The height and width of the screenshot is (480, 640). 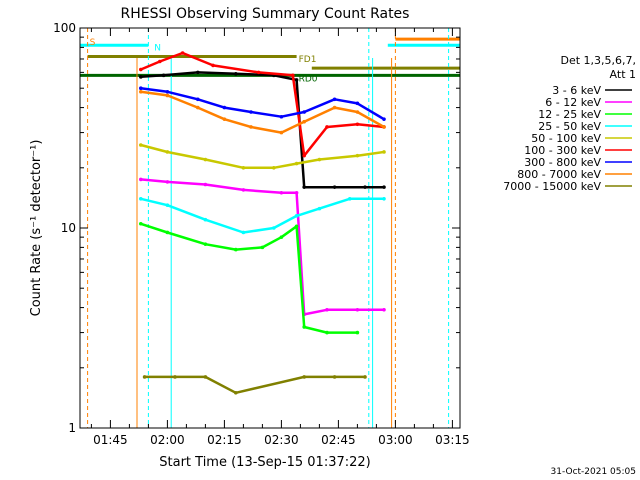 What do you see at coordinates (338, 440) in the screenshot?
I see `x-tick-label: 02:45` at bounding box center [338, 440].